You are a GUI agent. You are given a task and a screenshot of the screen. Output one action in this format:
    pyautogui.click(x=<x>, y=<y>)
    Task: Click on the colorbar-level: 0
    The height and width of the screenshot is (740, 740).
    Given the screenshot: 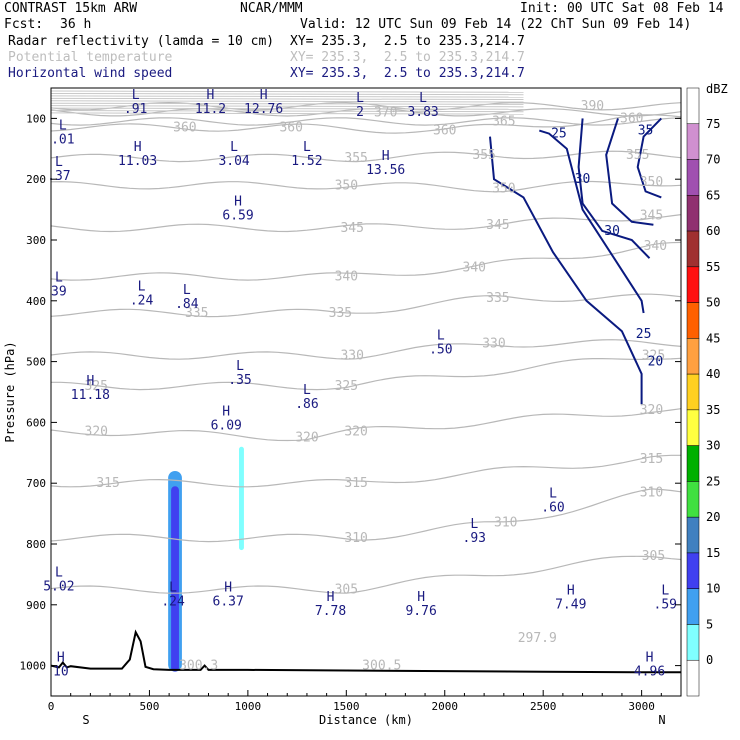 What is the action you would take?
    pyautogui.click(x=709, y=660)
    